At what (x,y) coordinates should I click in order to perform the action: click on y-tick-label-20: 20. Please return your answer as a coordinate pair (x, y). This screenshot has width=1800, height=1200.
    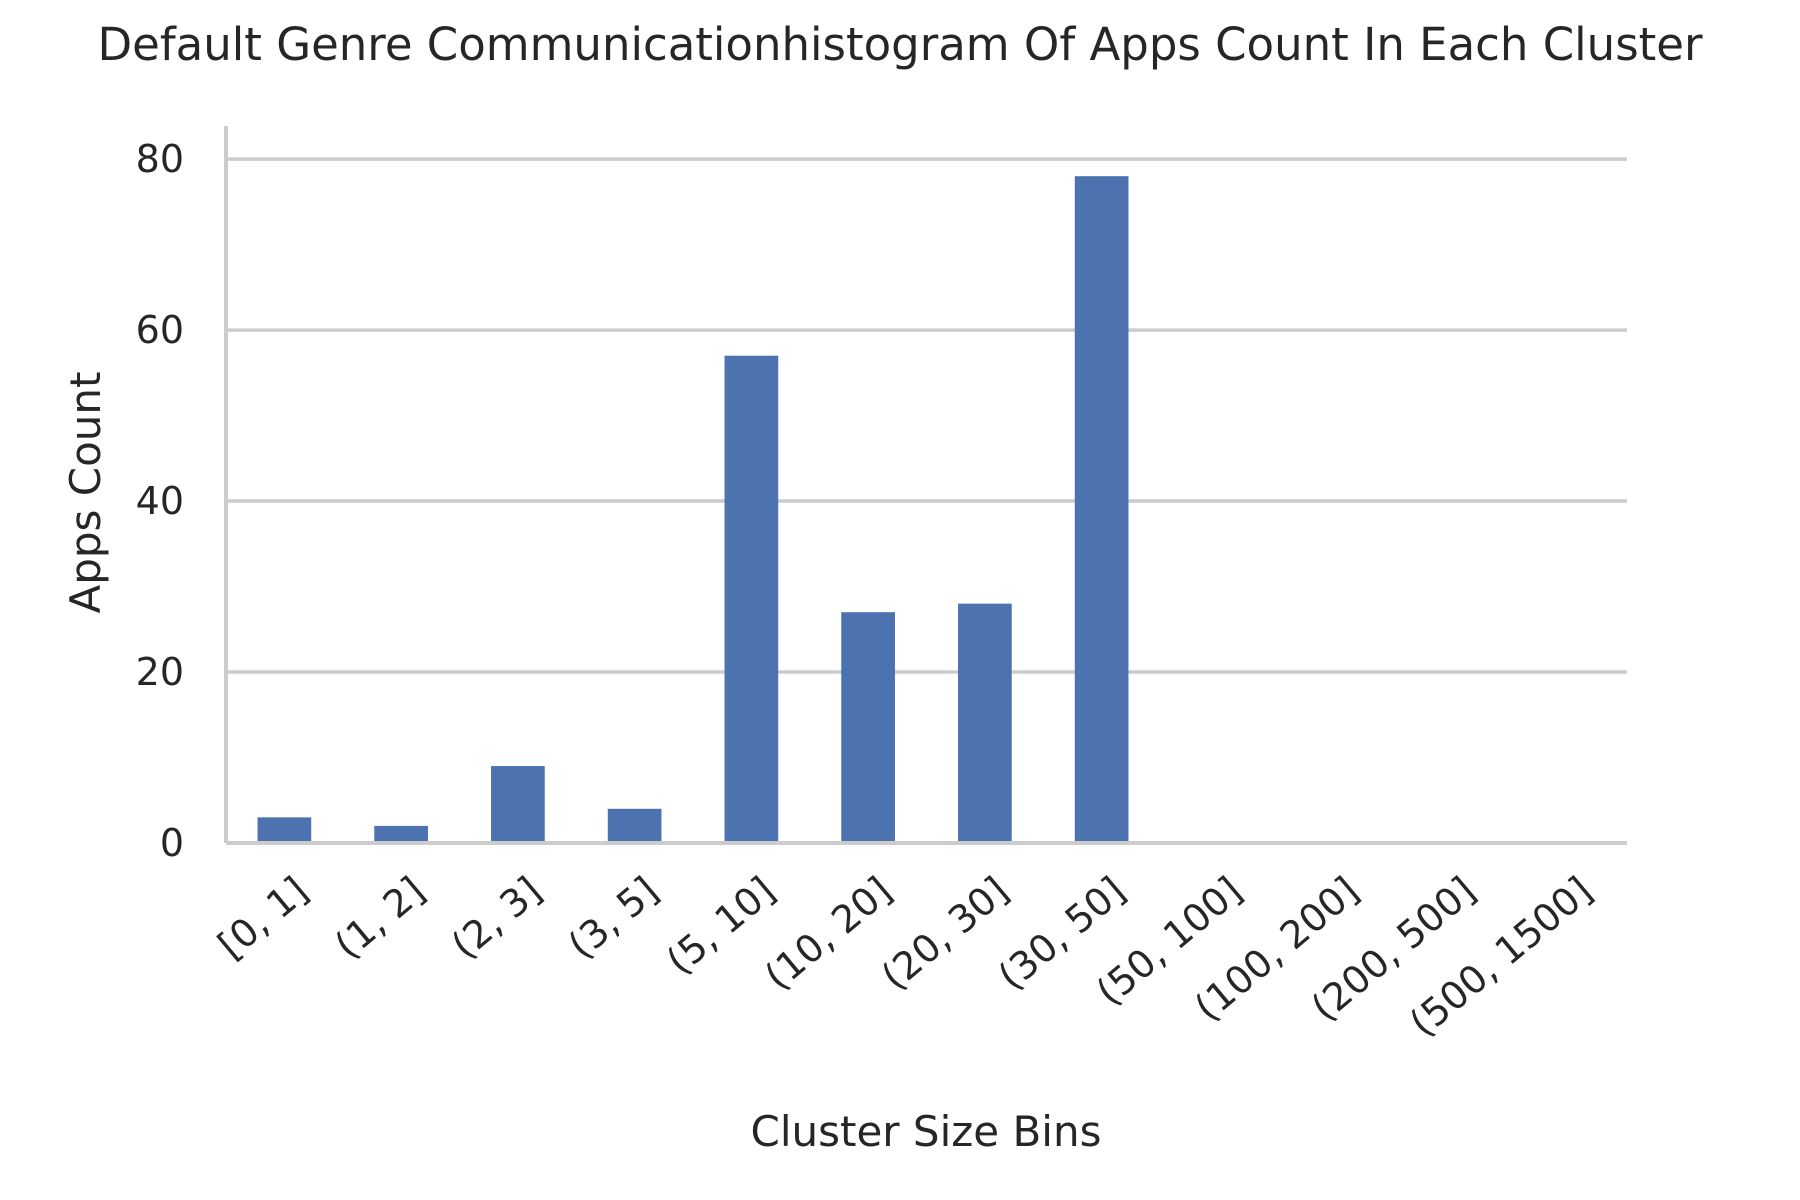
    Looking at the image, I should click on (160, 672).